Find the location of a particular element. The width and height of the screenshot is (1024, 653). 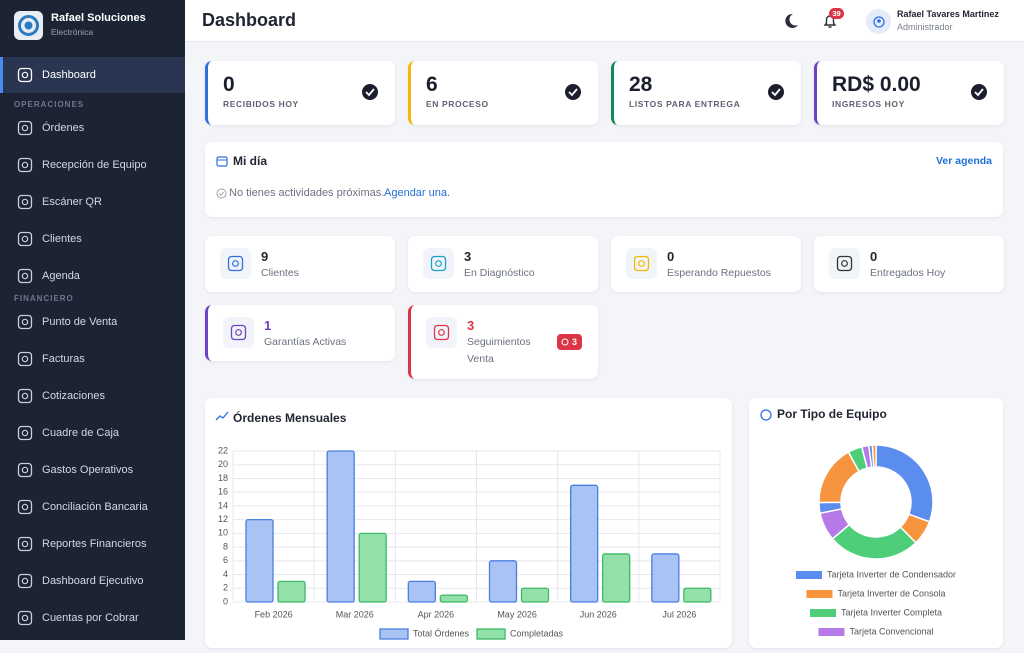

nav-label: Órdenes is located at coordinates (63, 128).